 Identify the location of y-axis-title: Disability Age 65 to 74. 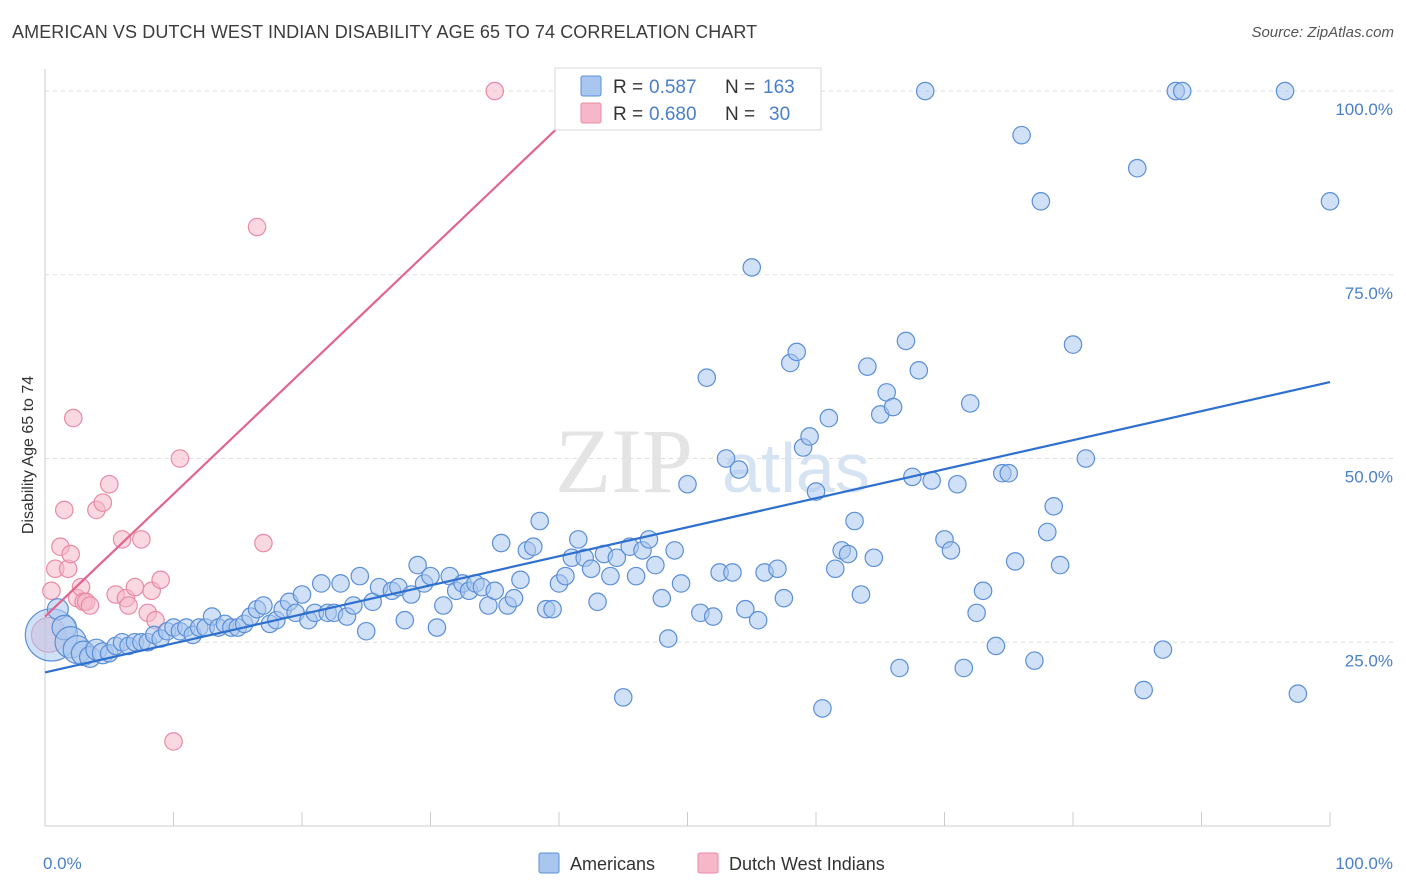
(28, 455).